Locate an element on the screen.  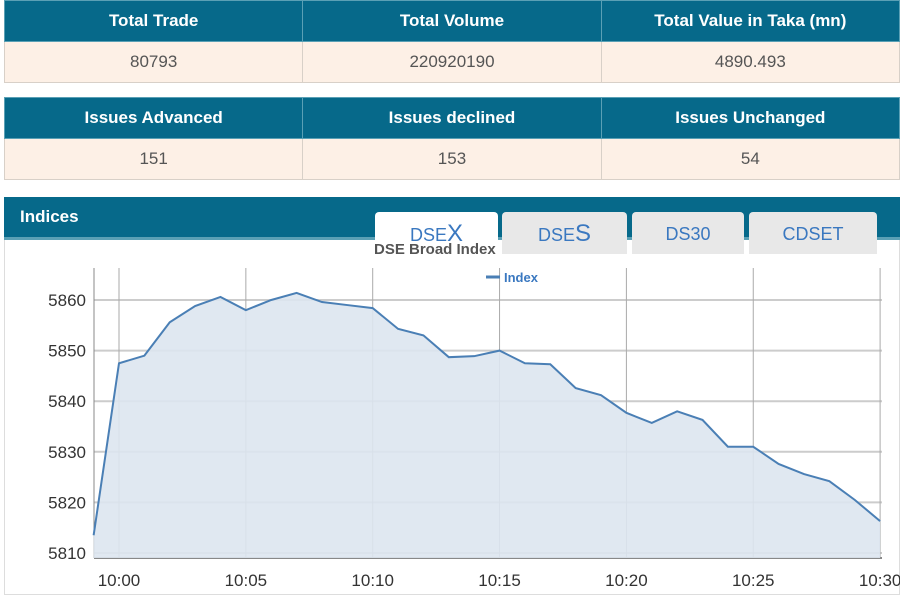
tab-cdset: CDSET is located at coordinates (813, 233).